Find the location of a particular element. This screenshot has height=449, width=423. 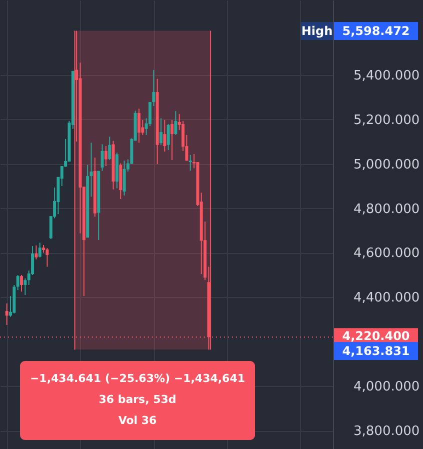

y-tick-label: 4,600.000 is located at coordinates (387, 254).